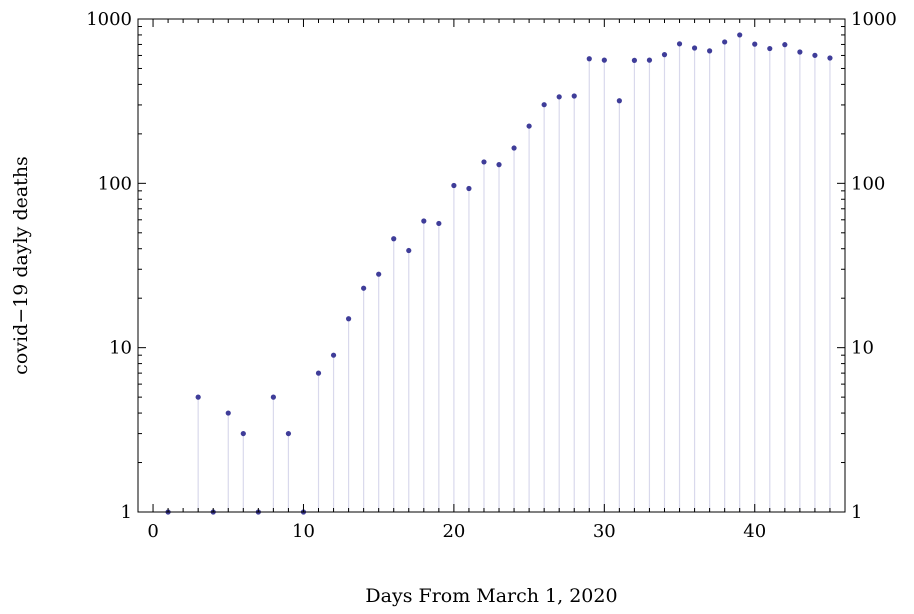 The height and width of the screenshot is (614, 914). Describe the element at coordinates (874, 19) in the screenshot. I see `y-tick-label-right: 1000` at that location.